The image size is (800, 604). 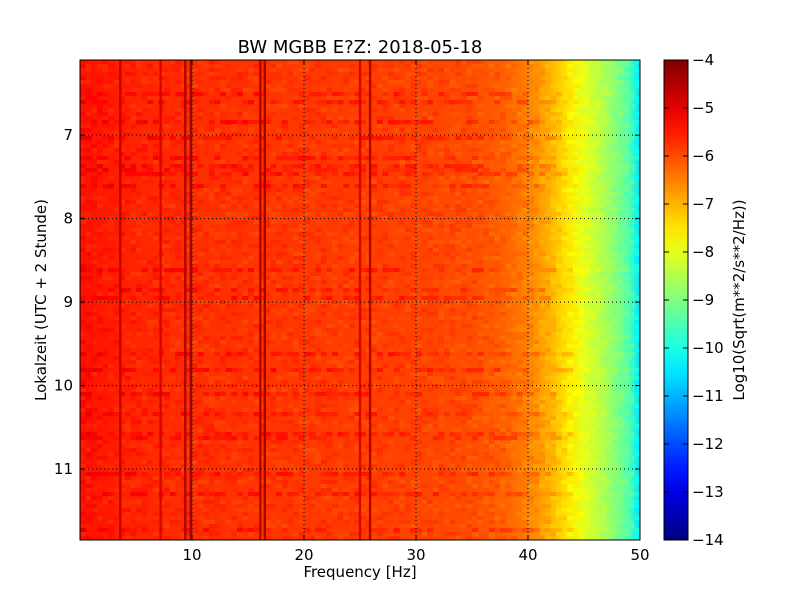 What do you see at coordinates (303, 555) in the screenshot?
I see `x-tick-label: 20` at bounding box center [303, 555].